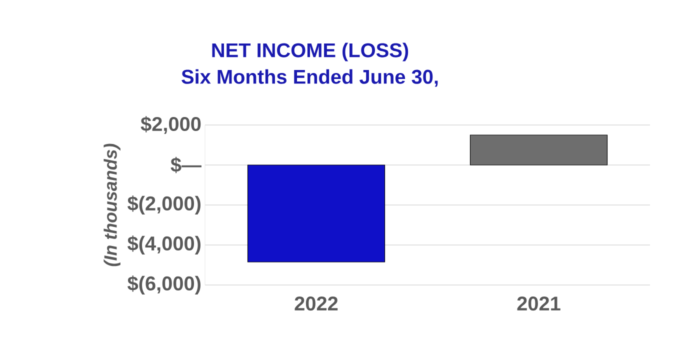 This screenshot has width=680, height=360. What do you see at coordinates (310, 78) in the screenshot?
I see `chart-subtitle: Six Months Ended June 30,` at bounding box center [310, 78].